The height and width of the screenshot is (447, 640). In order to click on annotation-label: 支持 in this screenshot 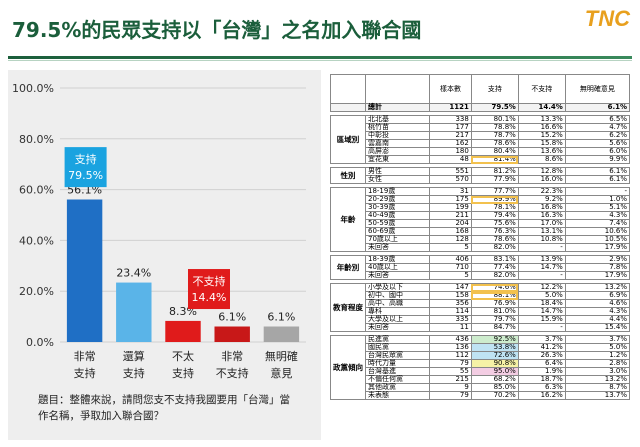, I will do `click(86, 159)`.